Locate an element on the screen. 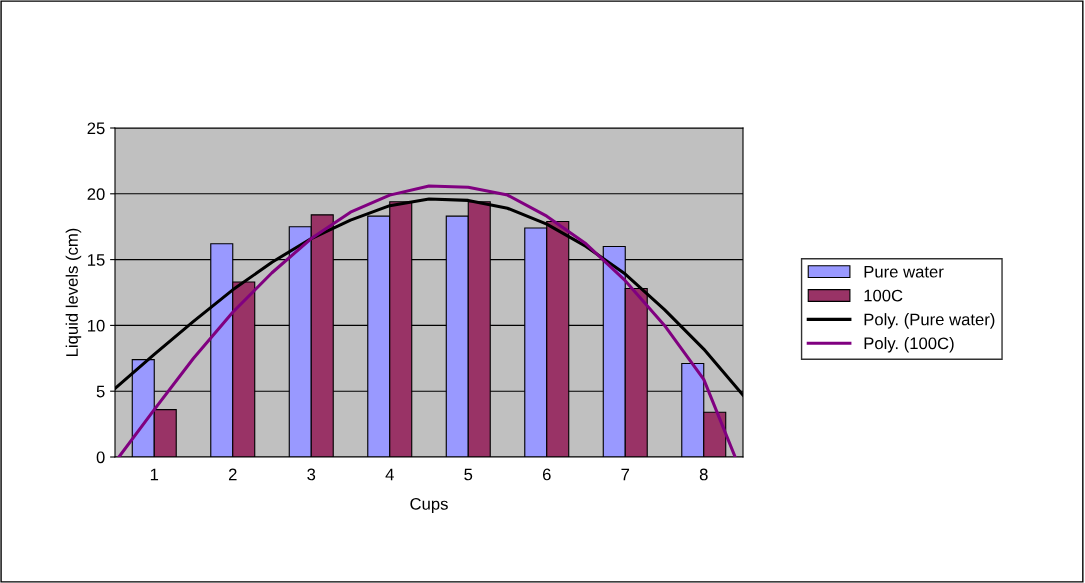 The image size is (1085, 583). legend-label: Poly. (100C) is located at coordinates (909, 344).